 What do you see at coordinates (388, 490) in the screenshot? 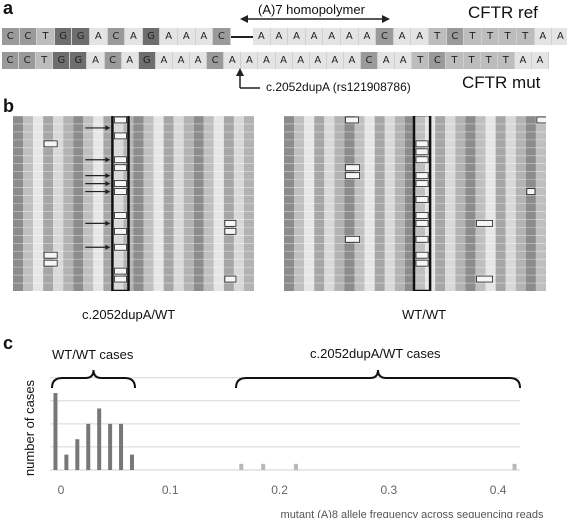
I see `x-tick-label: 0.3` at bounding box center [388, 490].